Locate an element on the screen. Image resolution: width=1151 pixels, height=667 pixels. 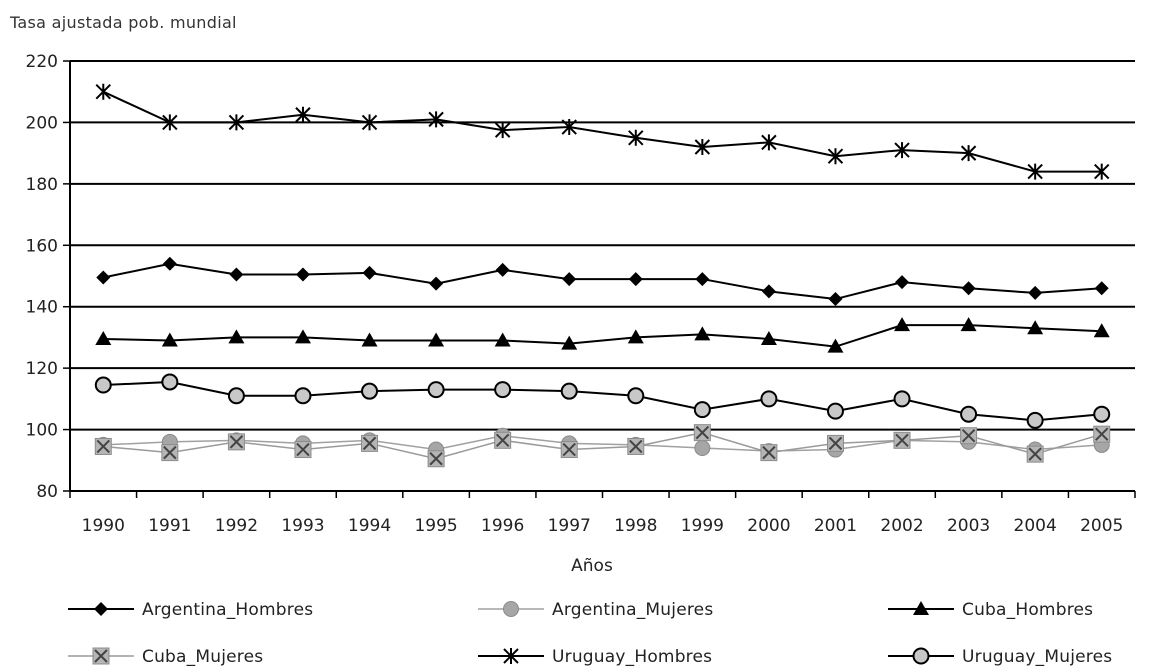
legend-label: Uruguay_Mujeres is located at coordinates (1037, 657).